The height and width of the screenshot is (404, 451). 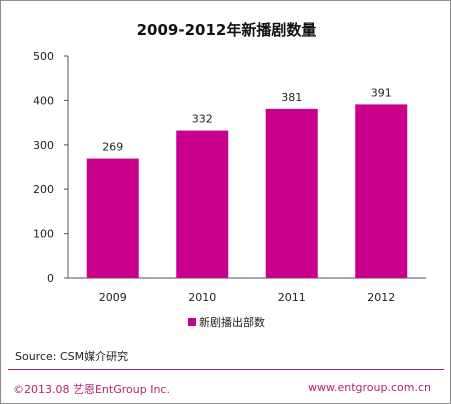 I want to click on y-tick-label: 200, so click(x=43, y=189).